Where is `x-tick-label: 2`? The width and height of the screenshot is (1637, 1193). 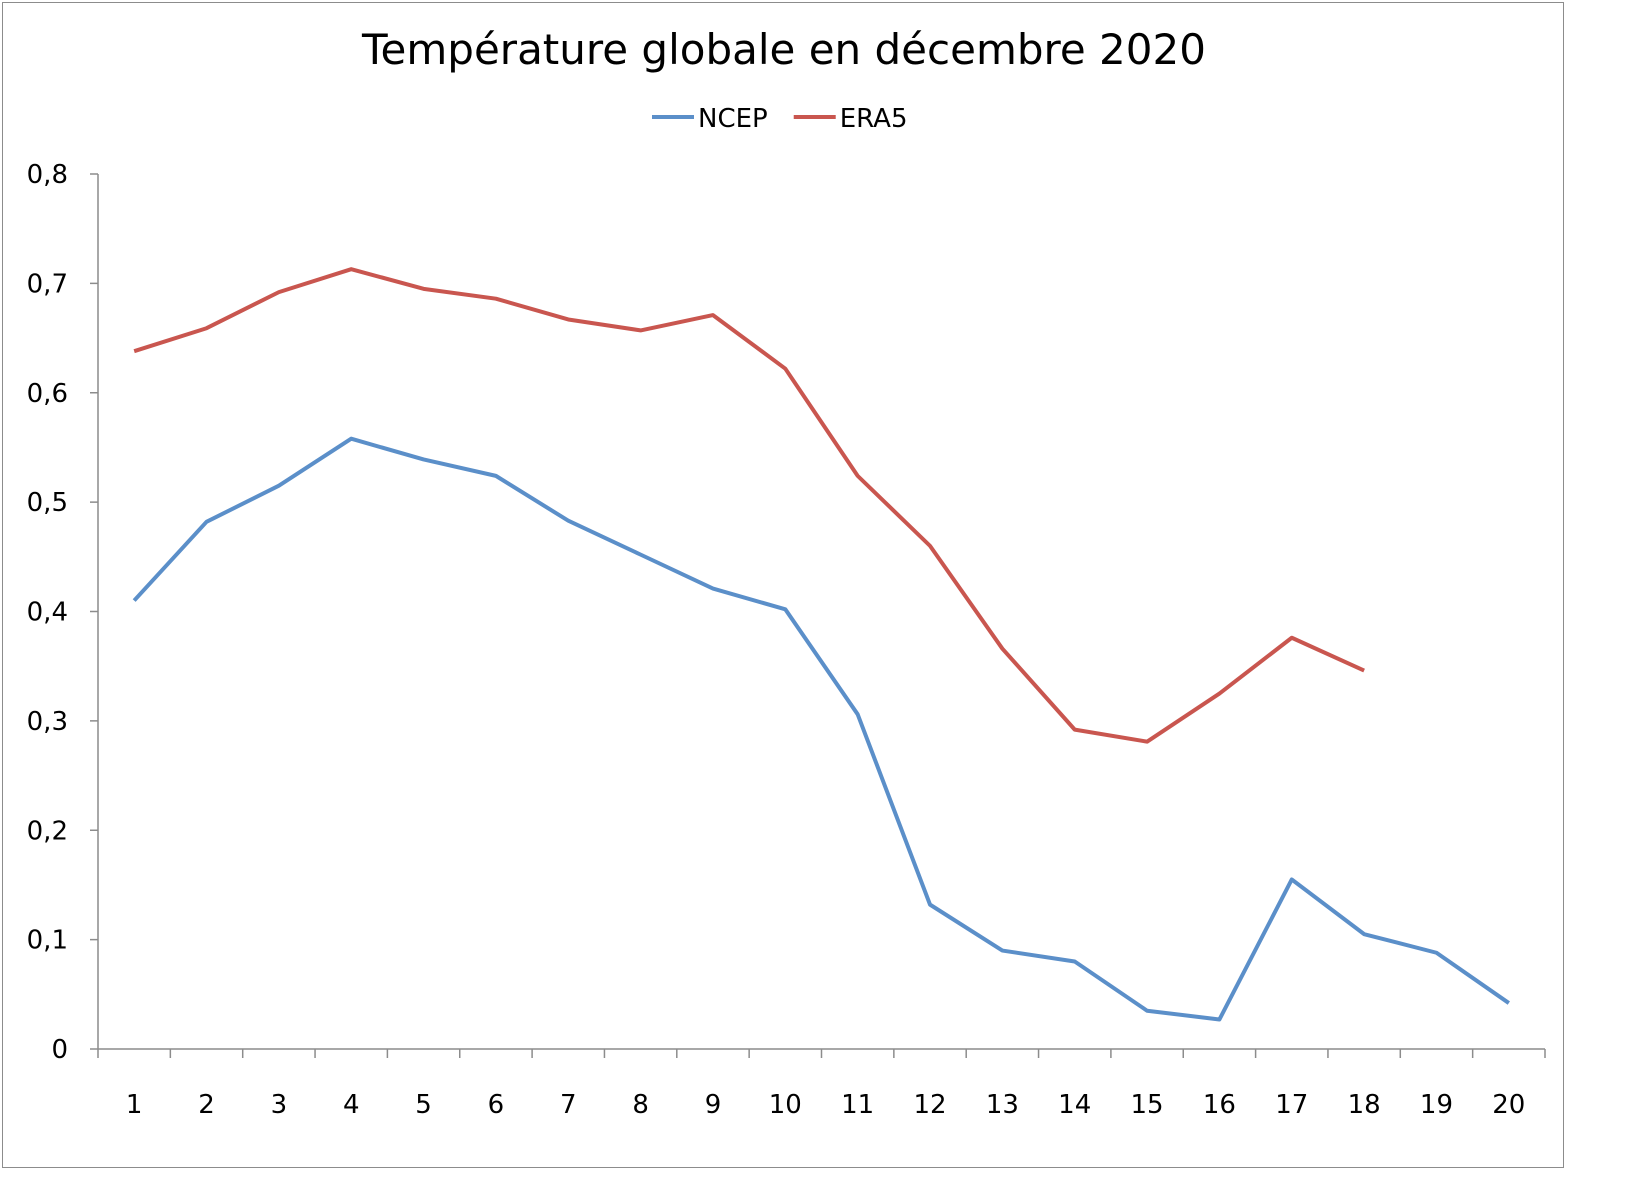 x-tick-label: 2 is located at coordinates (206, 1105).